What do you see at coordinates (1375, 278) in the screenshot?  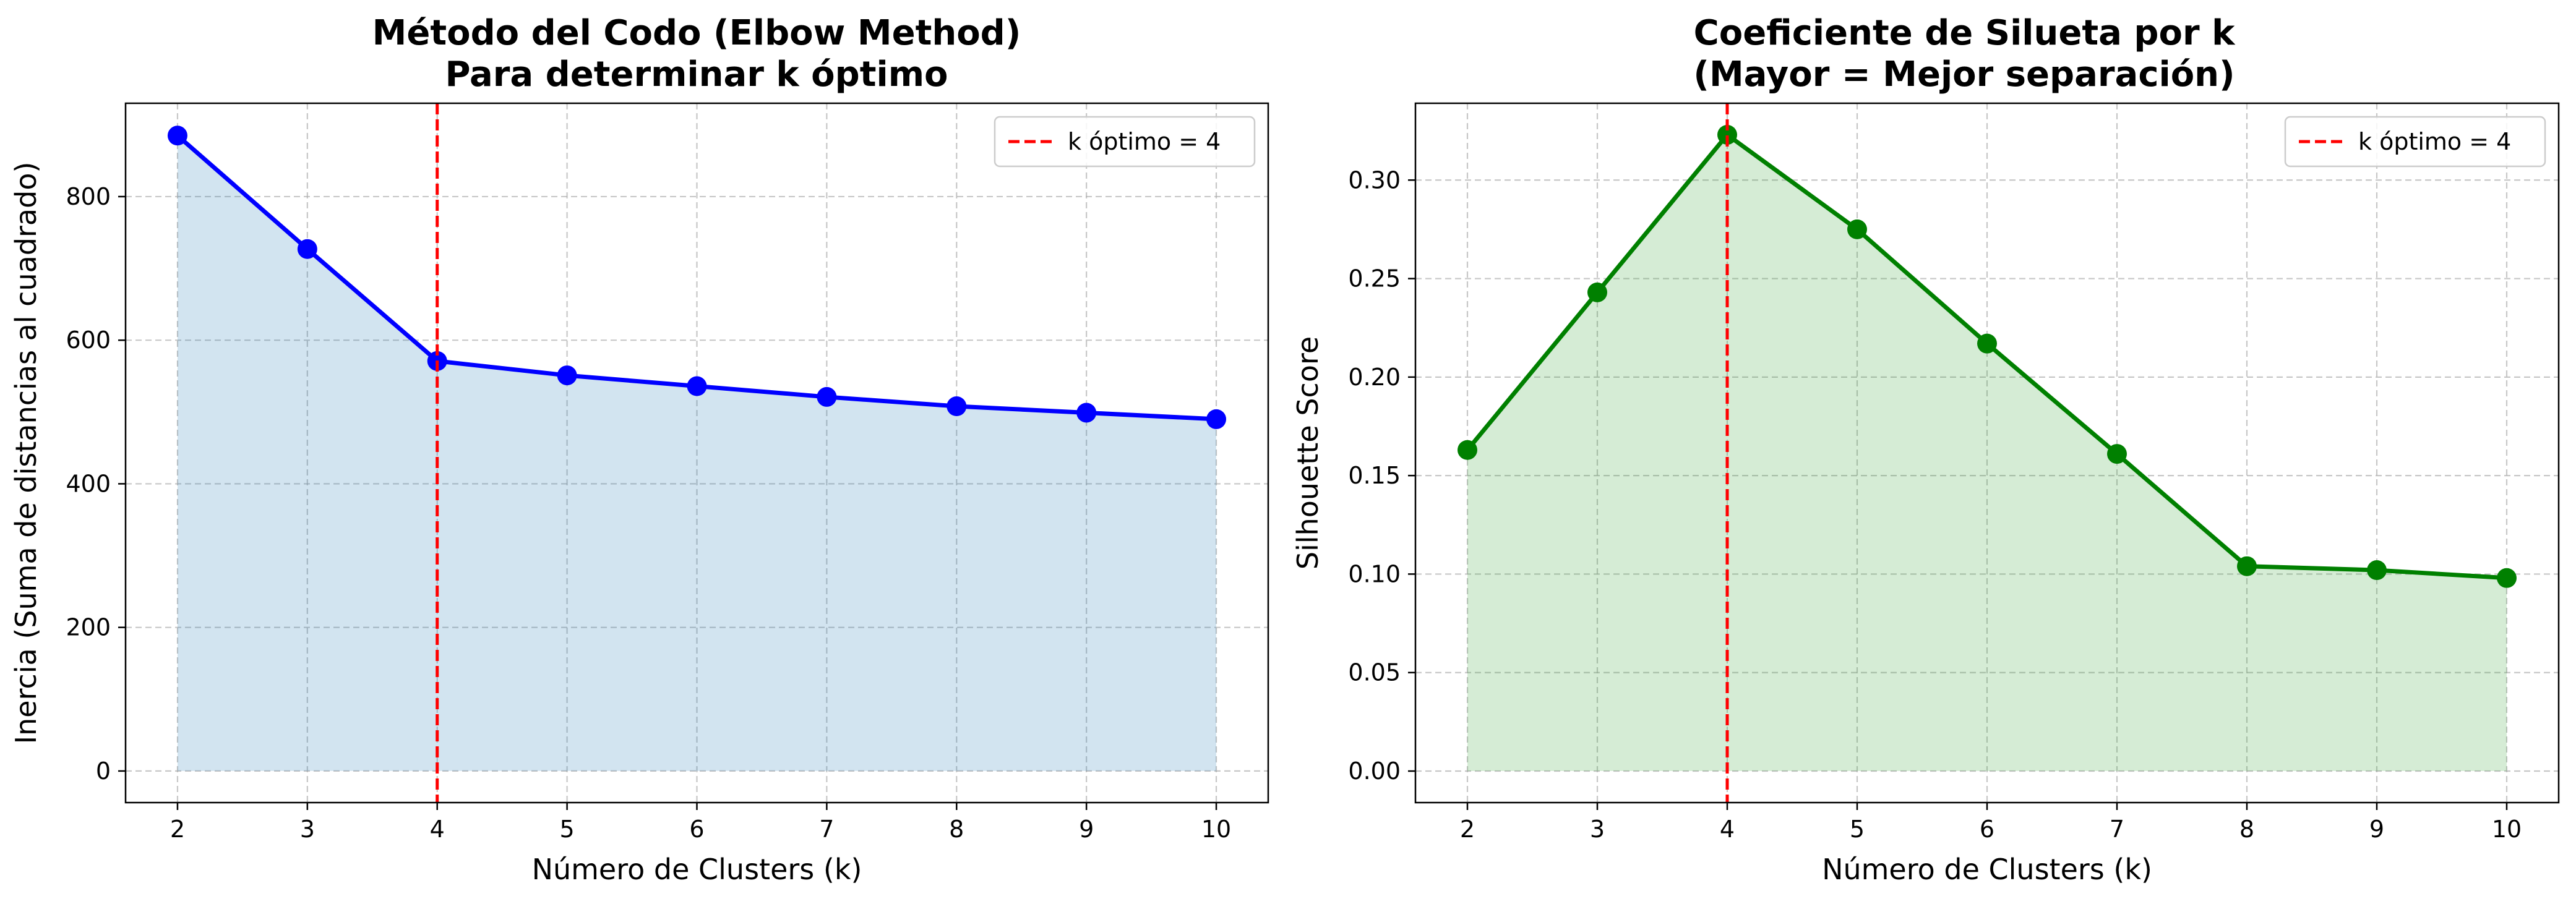 I see `y-tick-label: 0.25` at bounding box center [1375, 278].